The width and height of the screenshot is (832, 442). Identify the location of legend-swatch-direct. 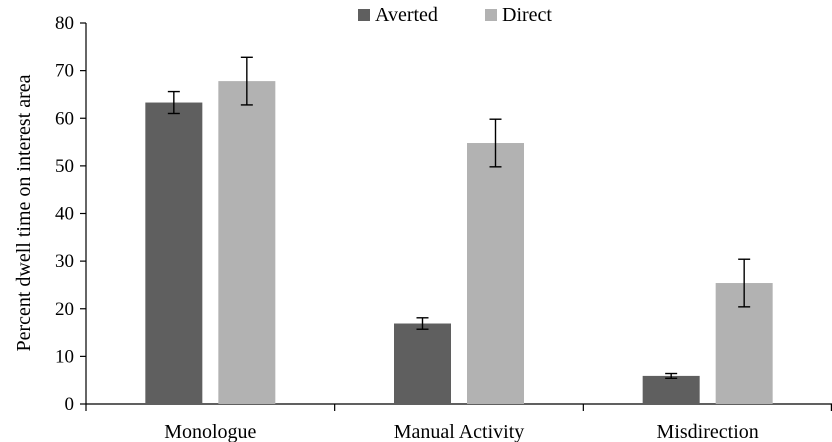
(491, 15).